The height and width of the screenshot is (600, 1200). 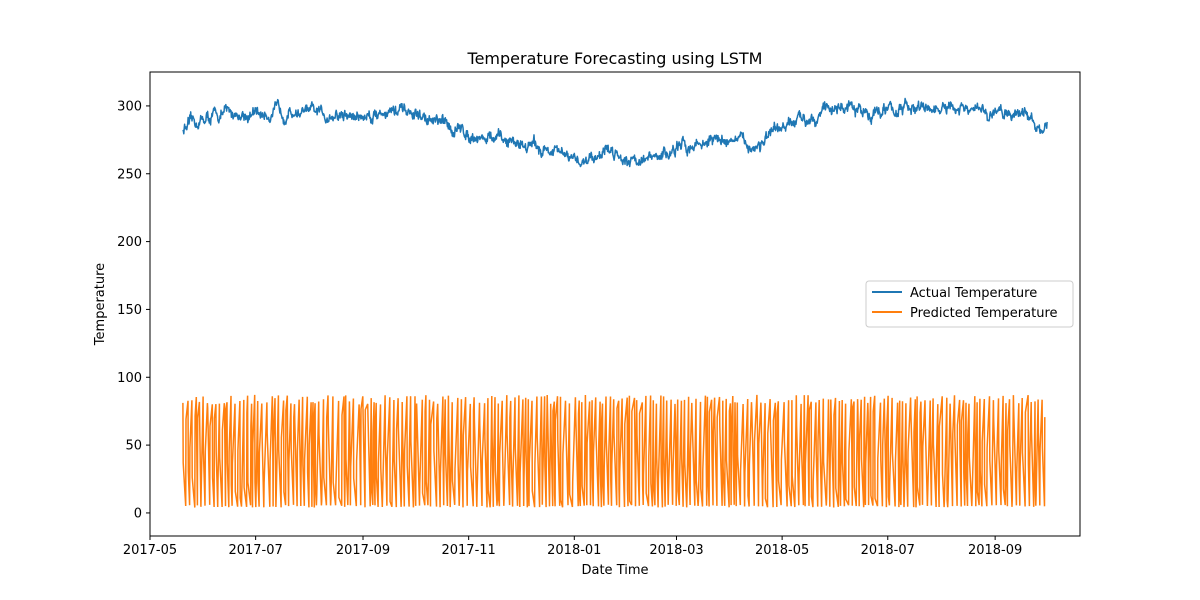 What do you see at coordinates (150, 550) in the screenshot?
I see `x-tick-label: 2017-05` at bounding box center [150, 550].